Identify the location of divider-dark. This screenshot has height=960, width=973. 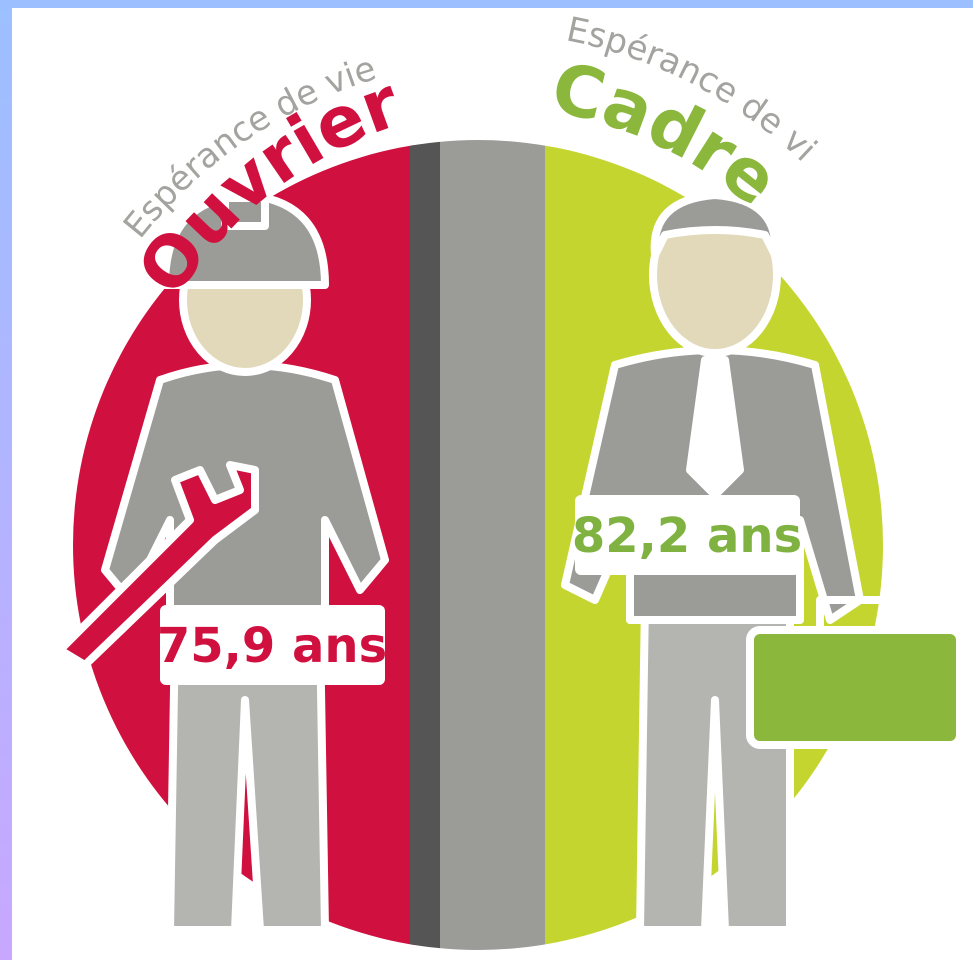
(425, 545).